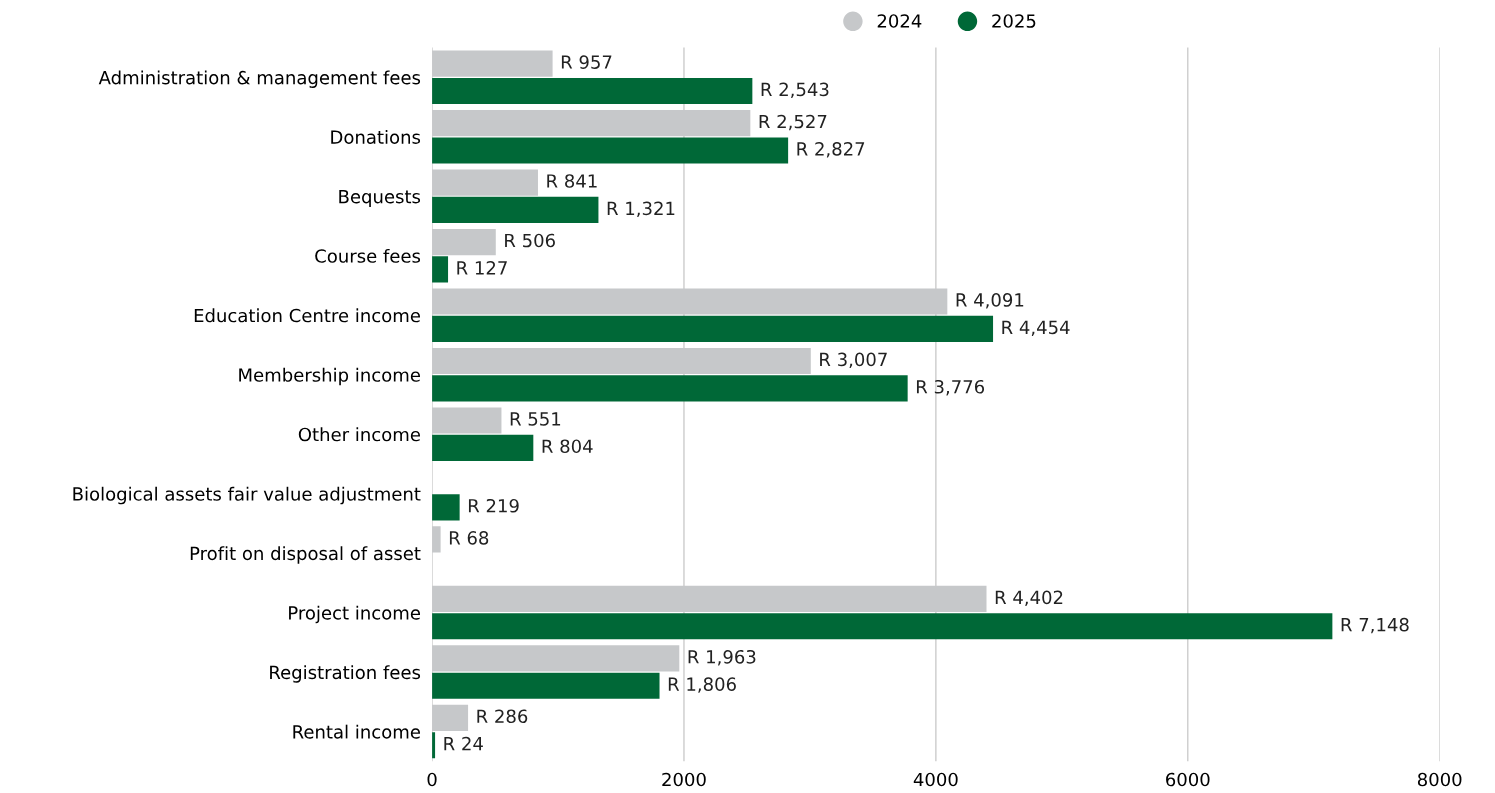 This screenshot has height=793, width=1495. Describe the element at coordinates (586, 62) in the screenshot. I see `data-label: R 957` at that location.